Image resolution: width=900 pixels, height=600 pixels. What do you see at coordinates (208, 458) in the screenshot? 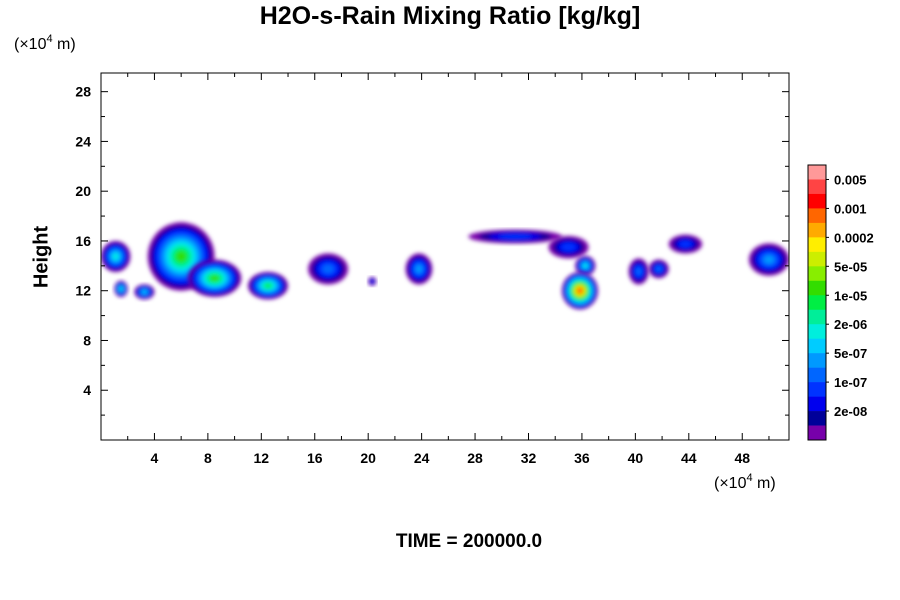
I see `x-tick-label: 8` at bounding box center [208, 458].